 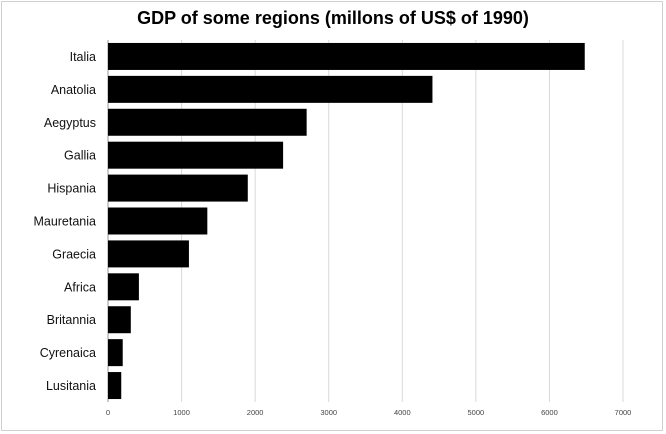 What do you see at coordinates (123, 287) in the screenshot?
I see `bar-africa` at bounding box center [123, 287].